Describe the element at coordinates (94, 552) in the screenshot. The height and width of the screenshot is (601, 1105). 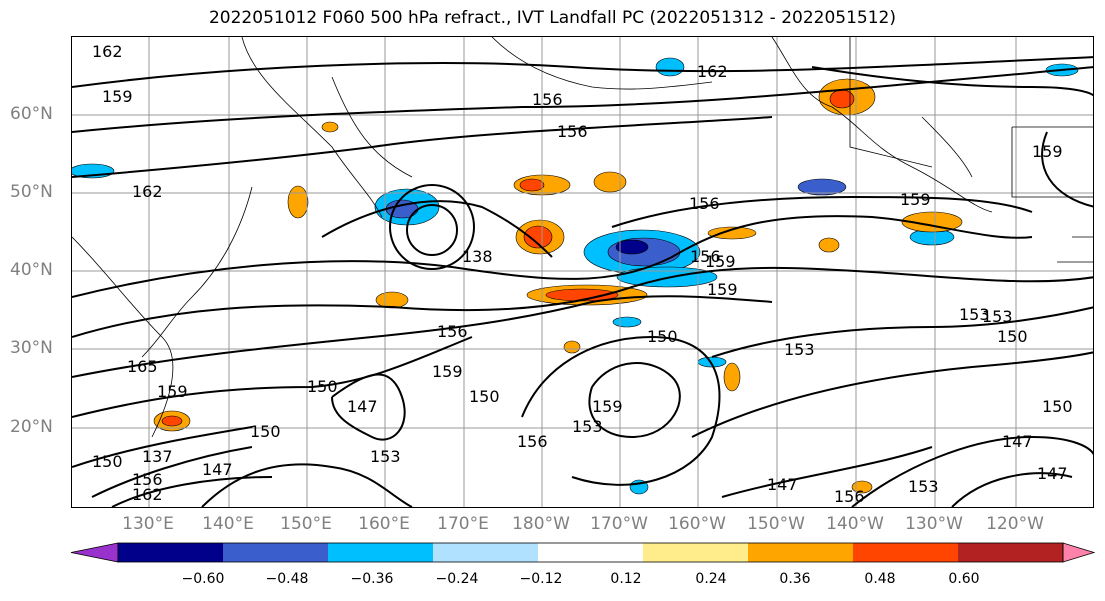
I see `colorbar-extend-low` at that location.